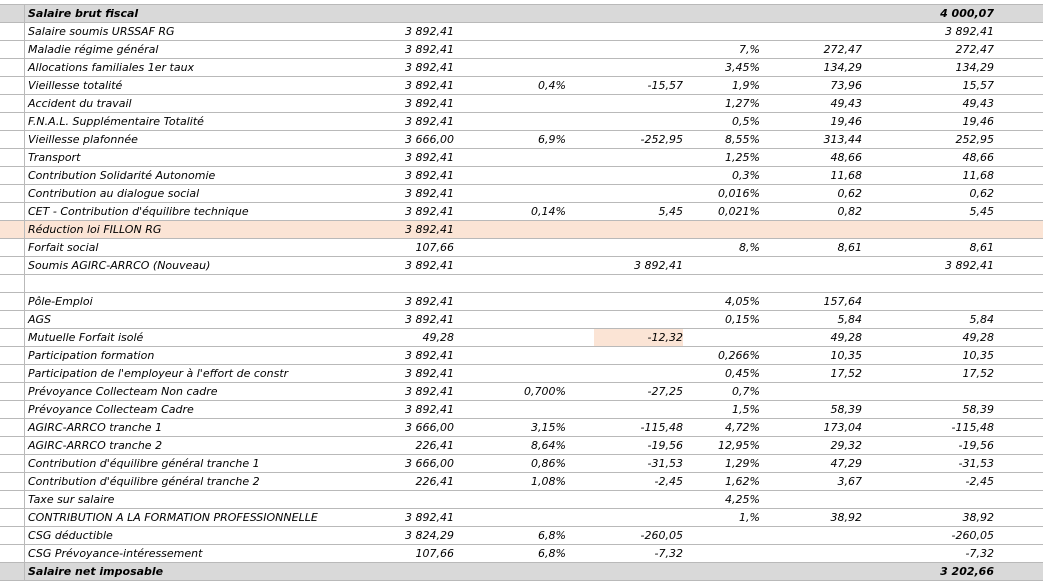 This screenshot has width=1055, height=585. Describe the element at coordinates (846, 337) in the screenshot. I see `cell-amt2: 49,28` at that location.